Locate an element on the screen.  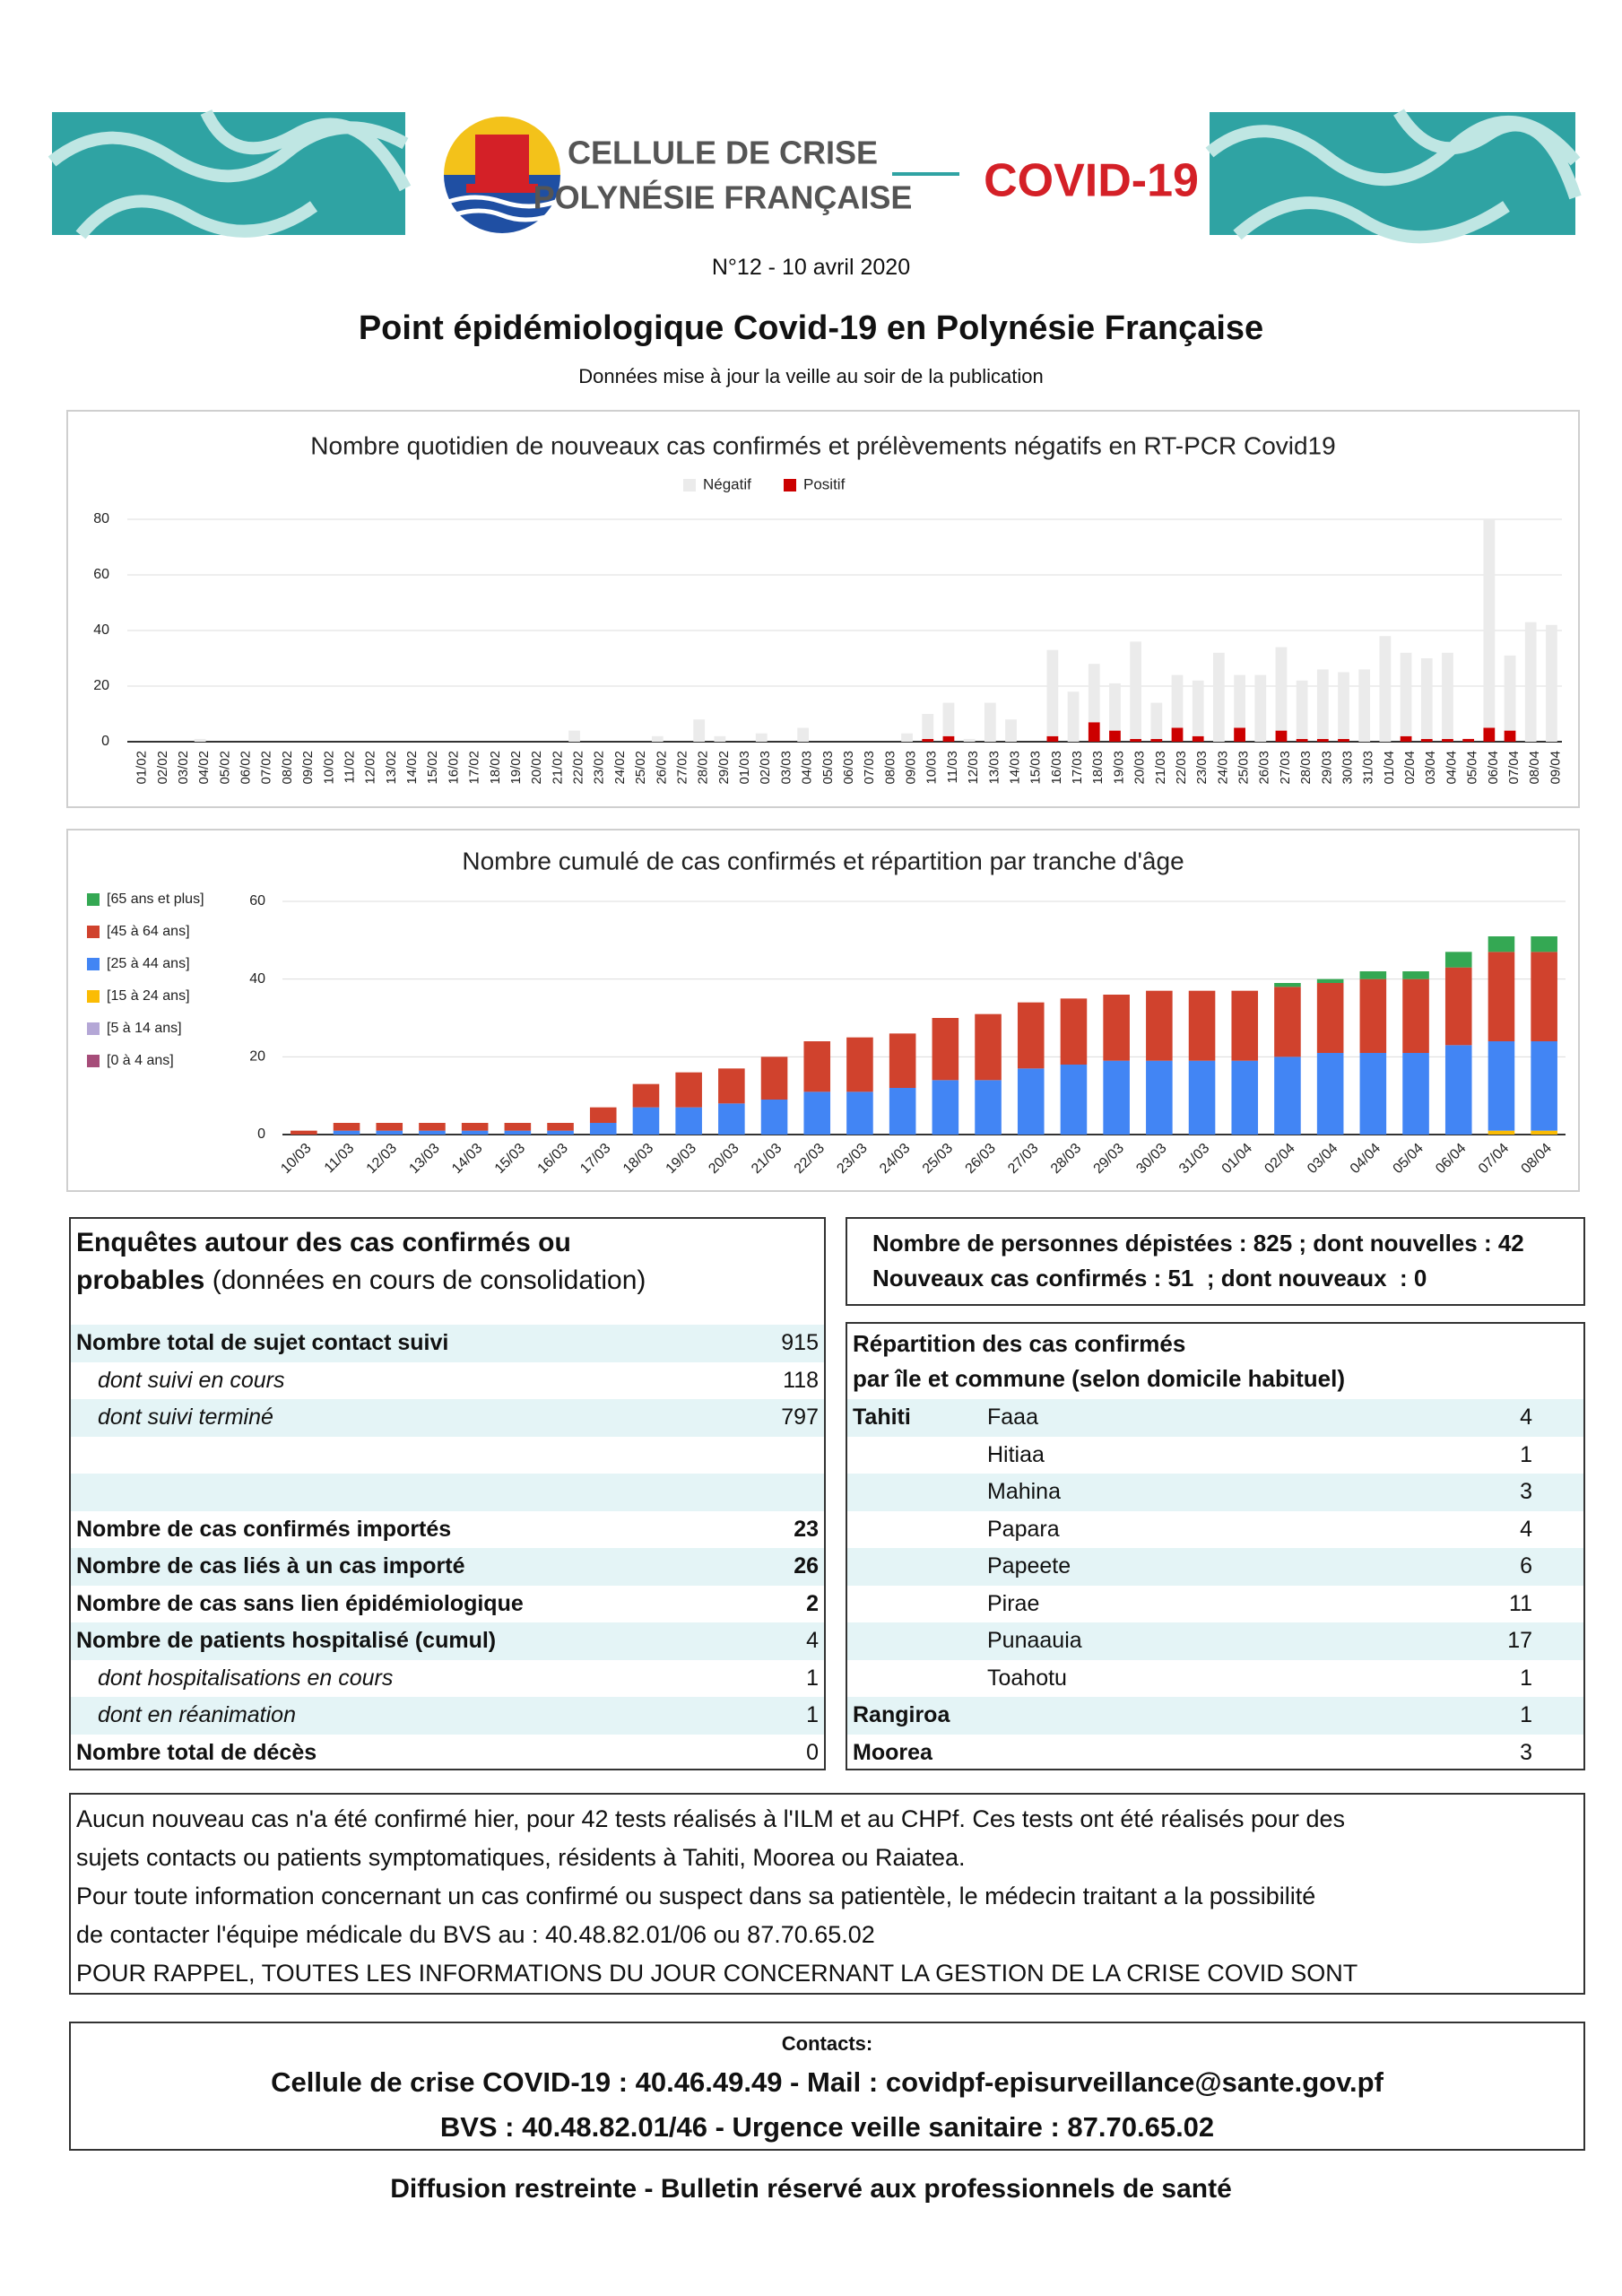
table-row: Nombre total de sujet contact suivi 915 is located at coordinates (447, 1343).